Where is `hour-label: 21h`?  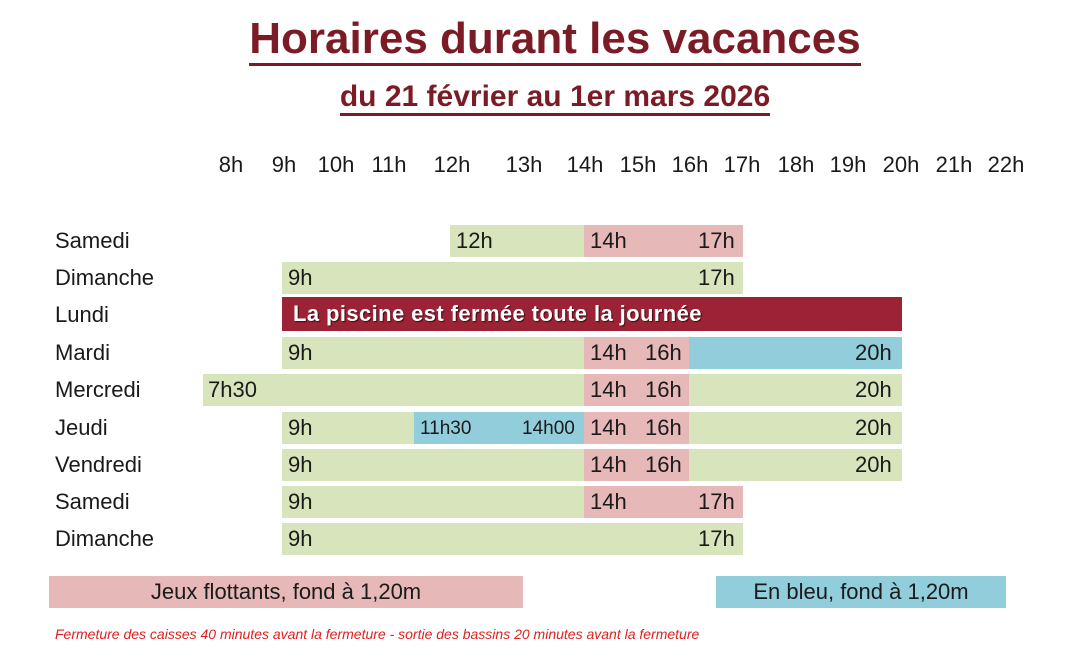 hour-label: 21h is located at coordinates (954, 164).